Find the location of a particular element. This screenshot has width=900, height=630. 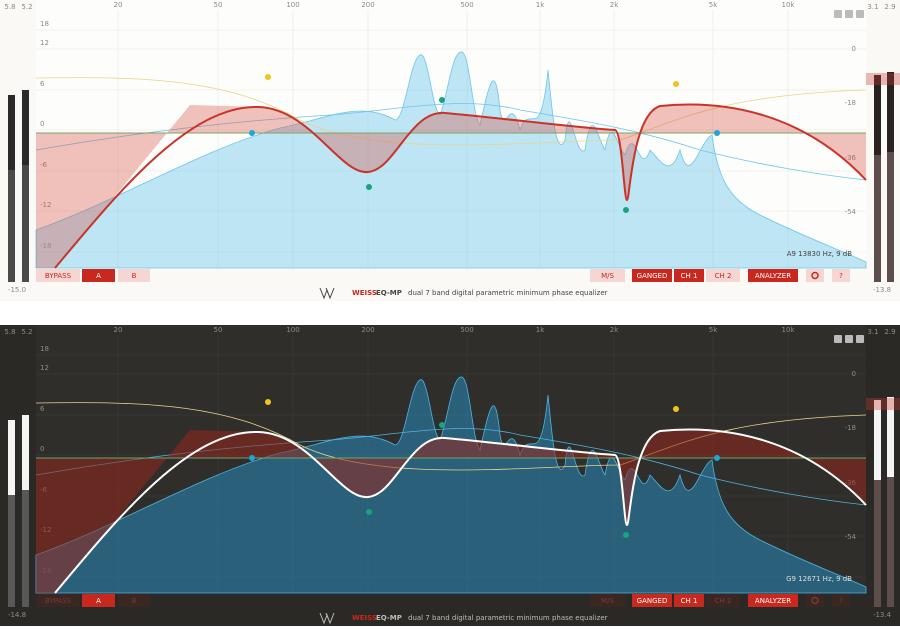

frequency-label: 2k is located at coordinates (614, 5).